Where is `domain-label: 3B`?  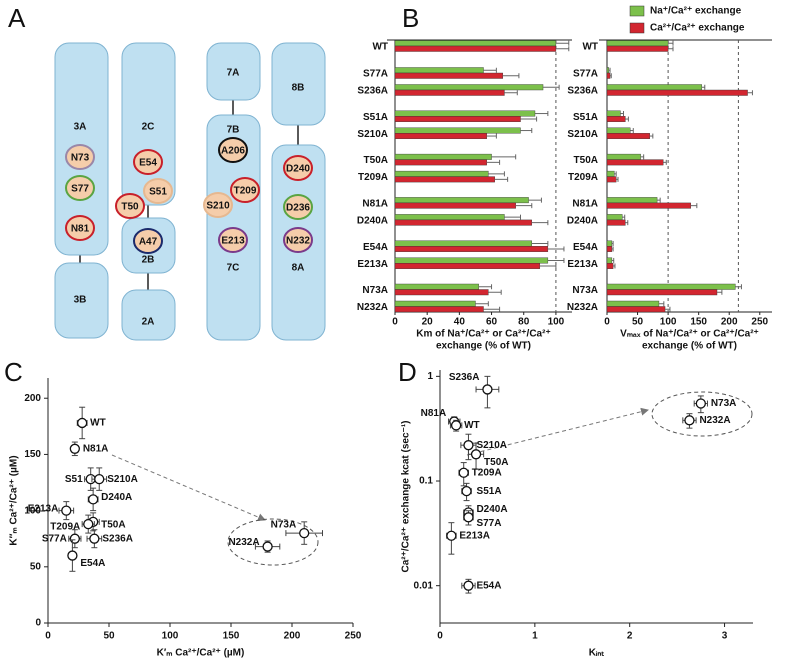 domain-label: 3B is located at coordinates (80, 300).